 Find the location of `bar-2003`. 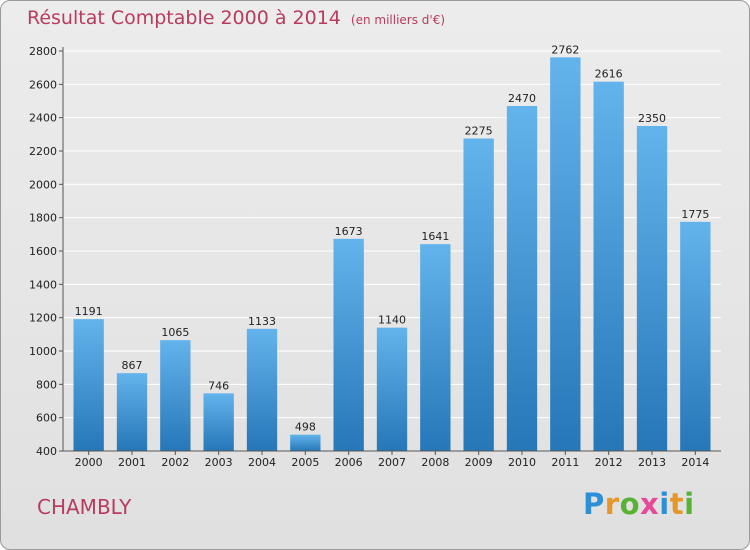

bar-2003 is located at coordinates (218, 422).